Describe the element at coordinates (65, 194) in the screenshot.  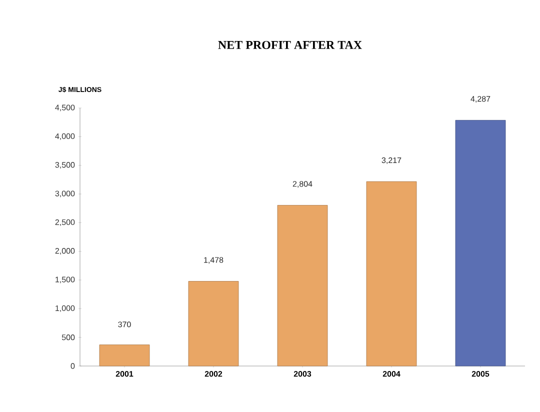
I see `y-tick-label: 3,000` at that location.